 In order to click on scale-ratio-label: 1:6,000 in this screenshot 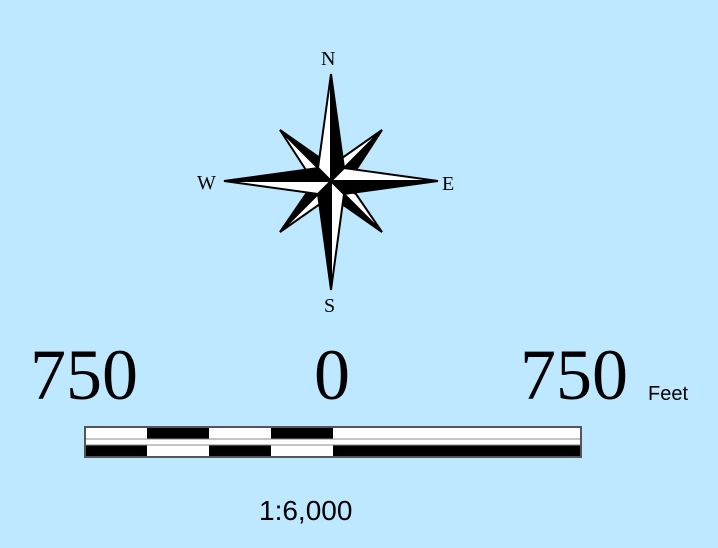, I will do `click(306, 510)`.